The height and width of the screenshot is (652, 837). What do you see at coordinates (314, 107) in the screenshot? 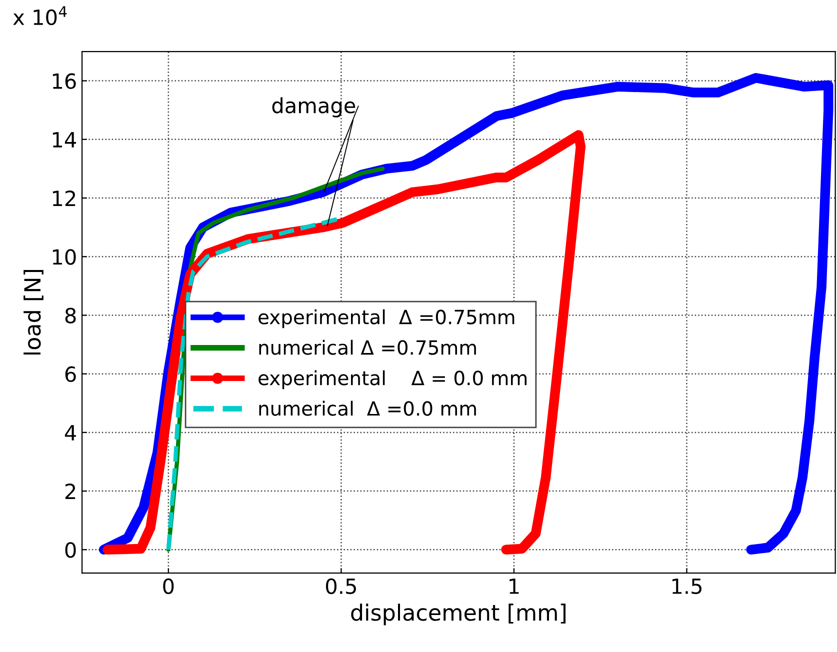
I see `annotation: damage` at bounding box center [314, 107].